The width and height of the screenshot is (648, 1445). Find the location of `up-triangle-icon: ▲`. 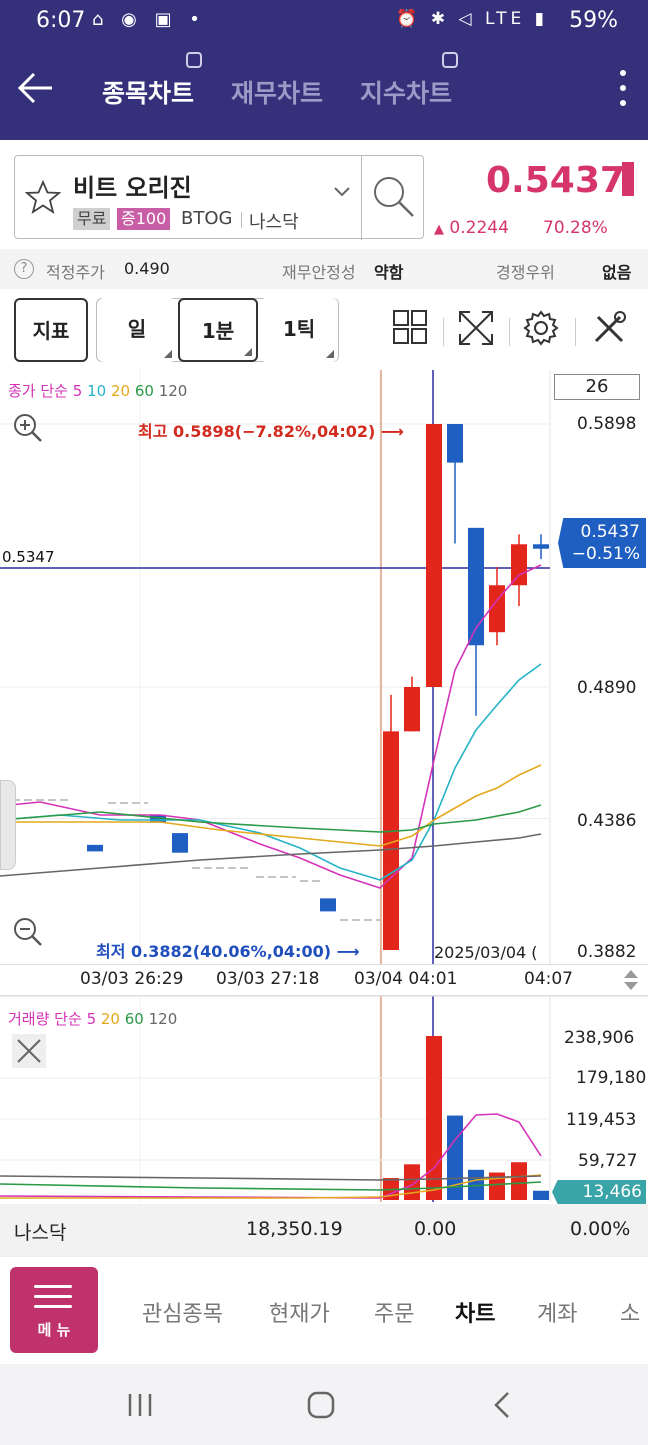

up-triangle-icon: ▲ is located at coordinates (439, 229).